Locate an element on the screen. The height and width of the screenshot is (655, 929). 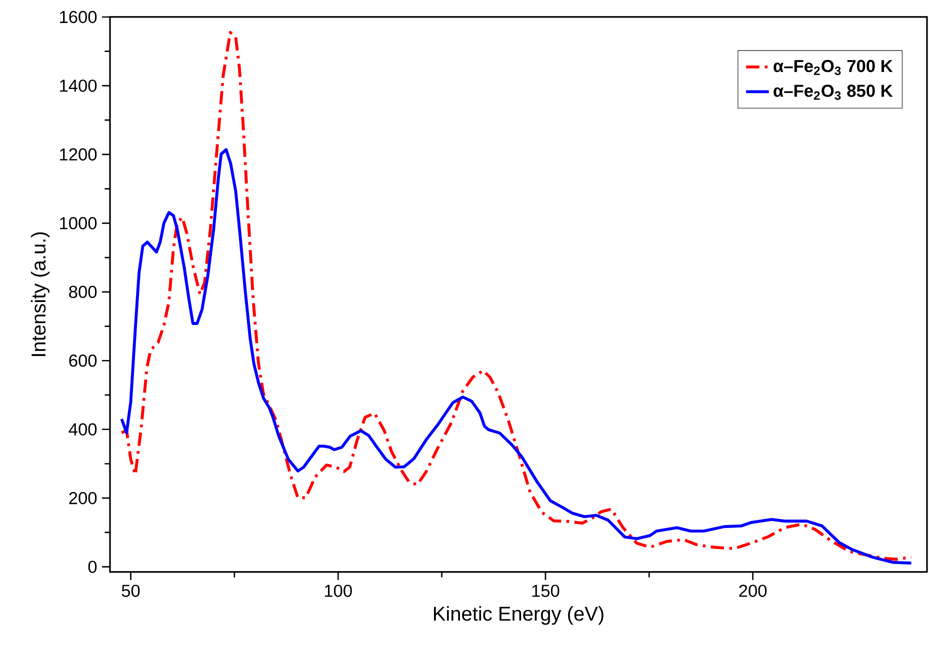
y-tick-label: 600 is located at coordinates (83, 360).